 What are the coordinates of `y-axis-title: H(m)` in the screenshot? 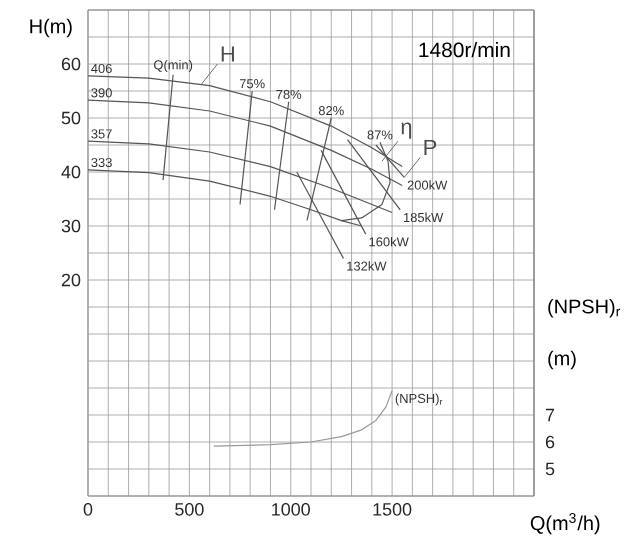 It's located at (51, 28).